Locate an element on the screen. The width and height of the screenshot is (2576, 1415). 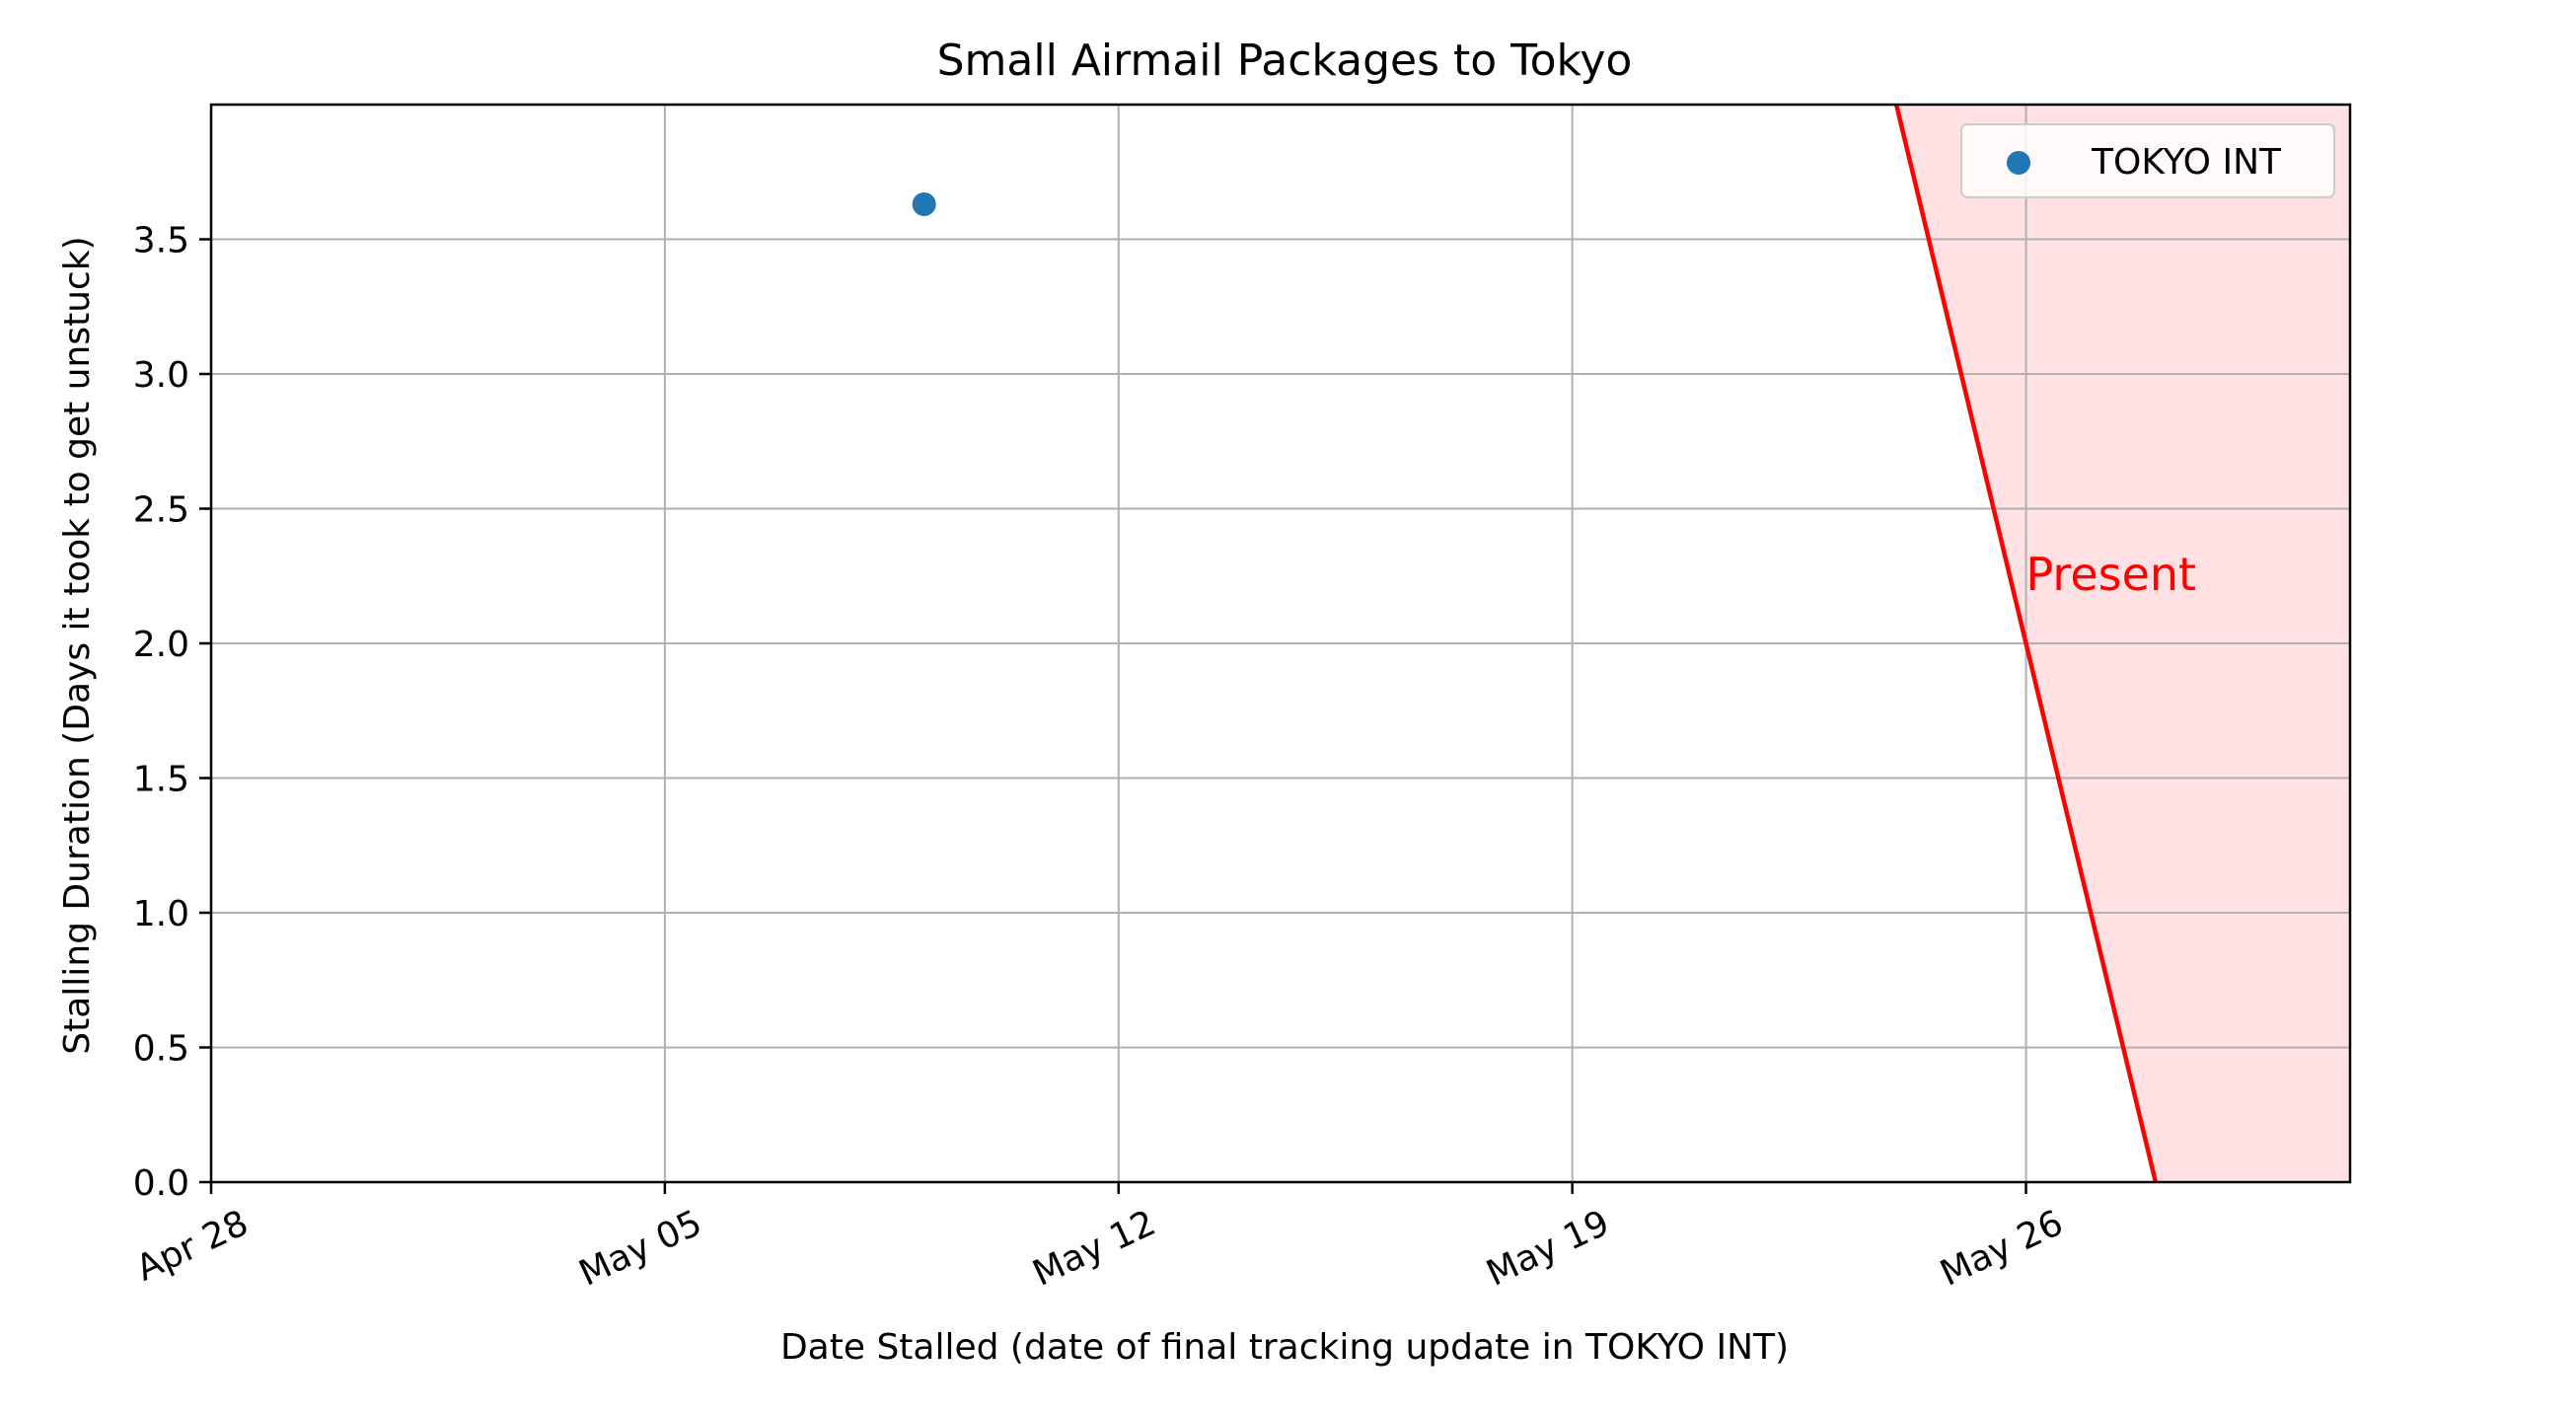
y-tick-label: 3.5 is located at coordinates (161, 241).